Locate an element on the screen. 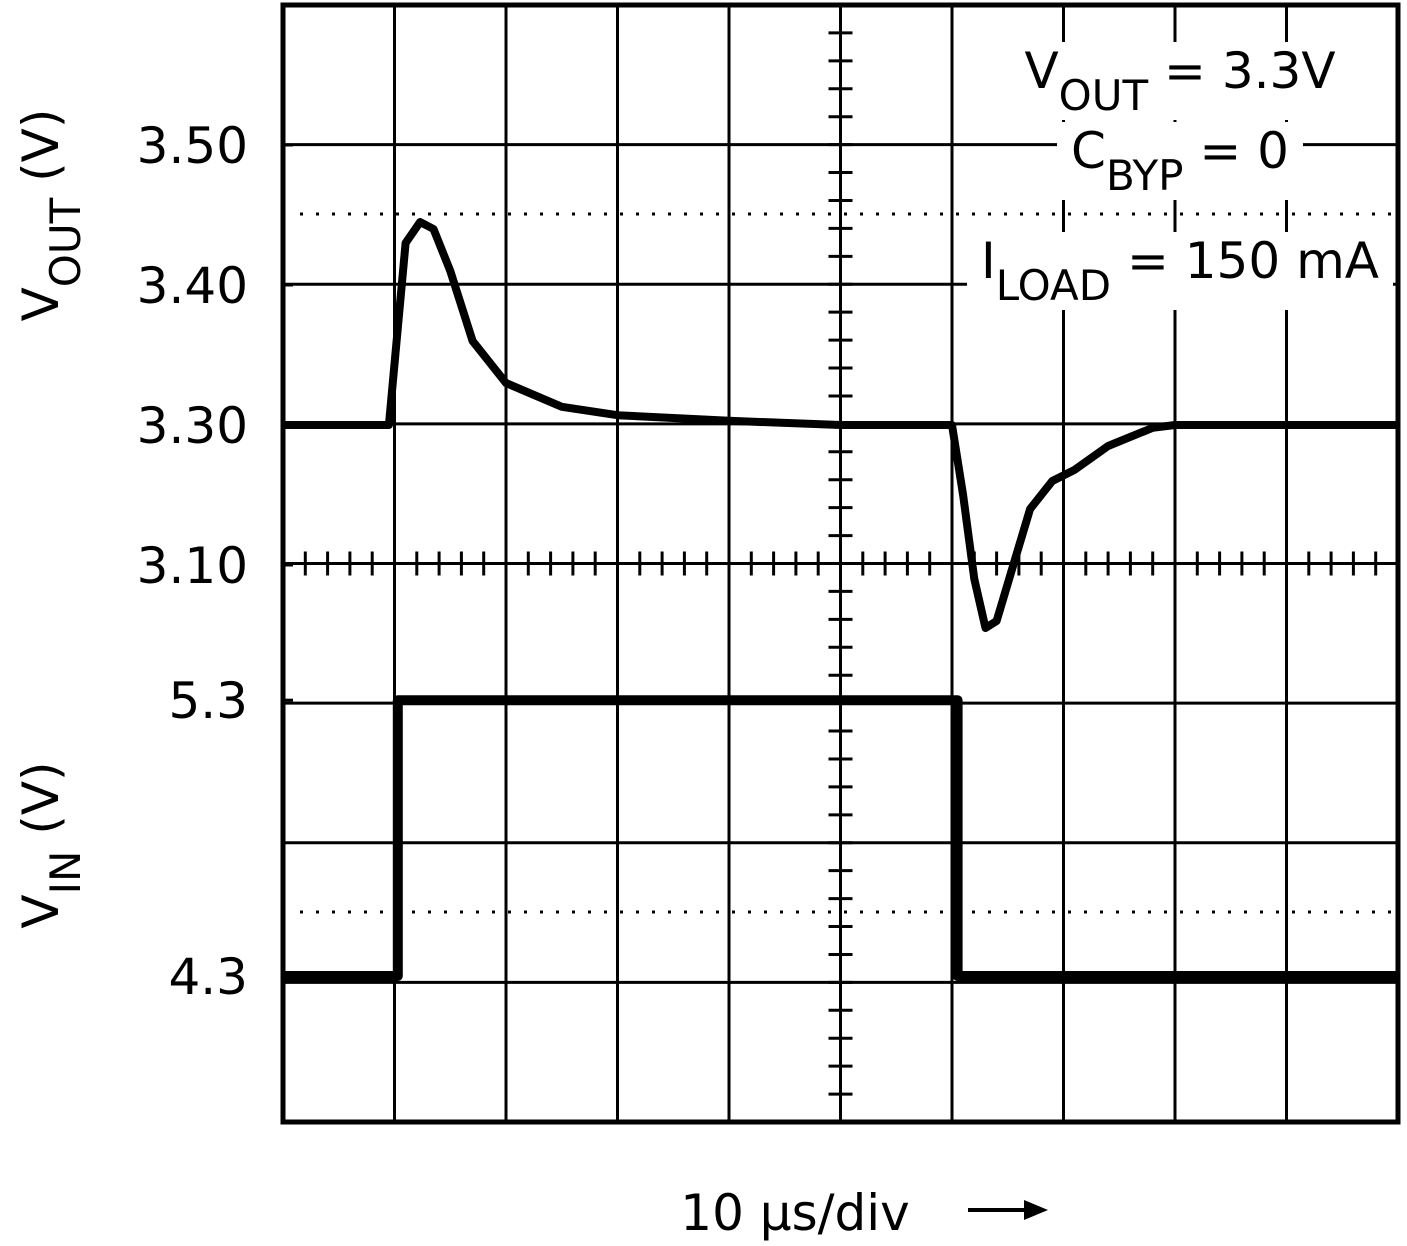 The width and height of the screenshot is (1407, 1246). label-part: LOAD is located at coordinates (1053, 285).